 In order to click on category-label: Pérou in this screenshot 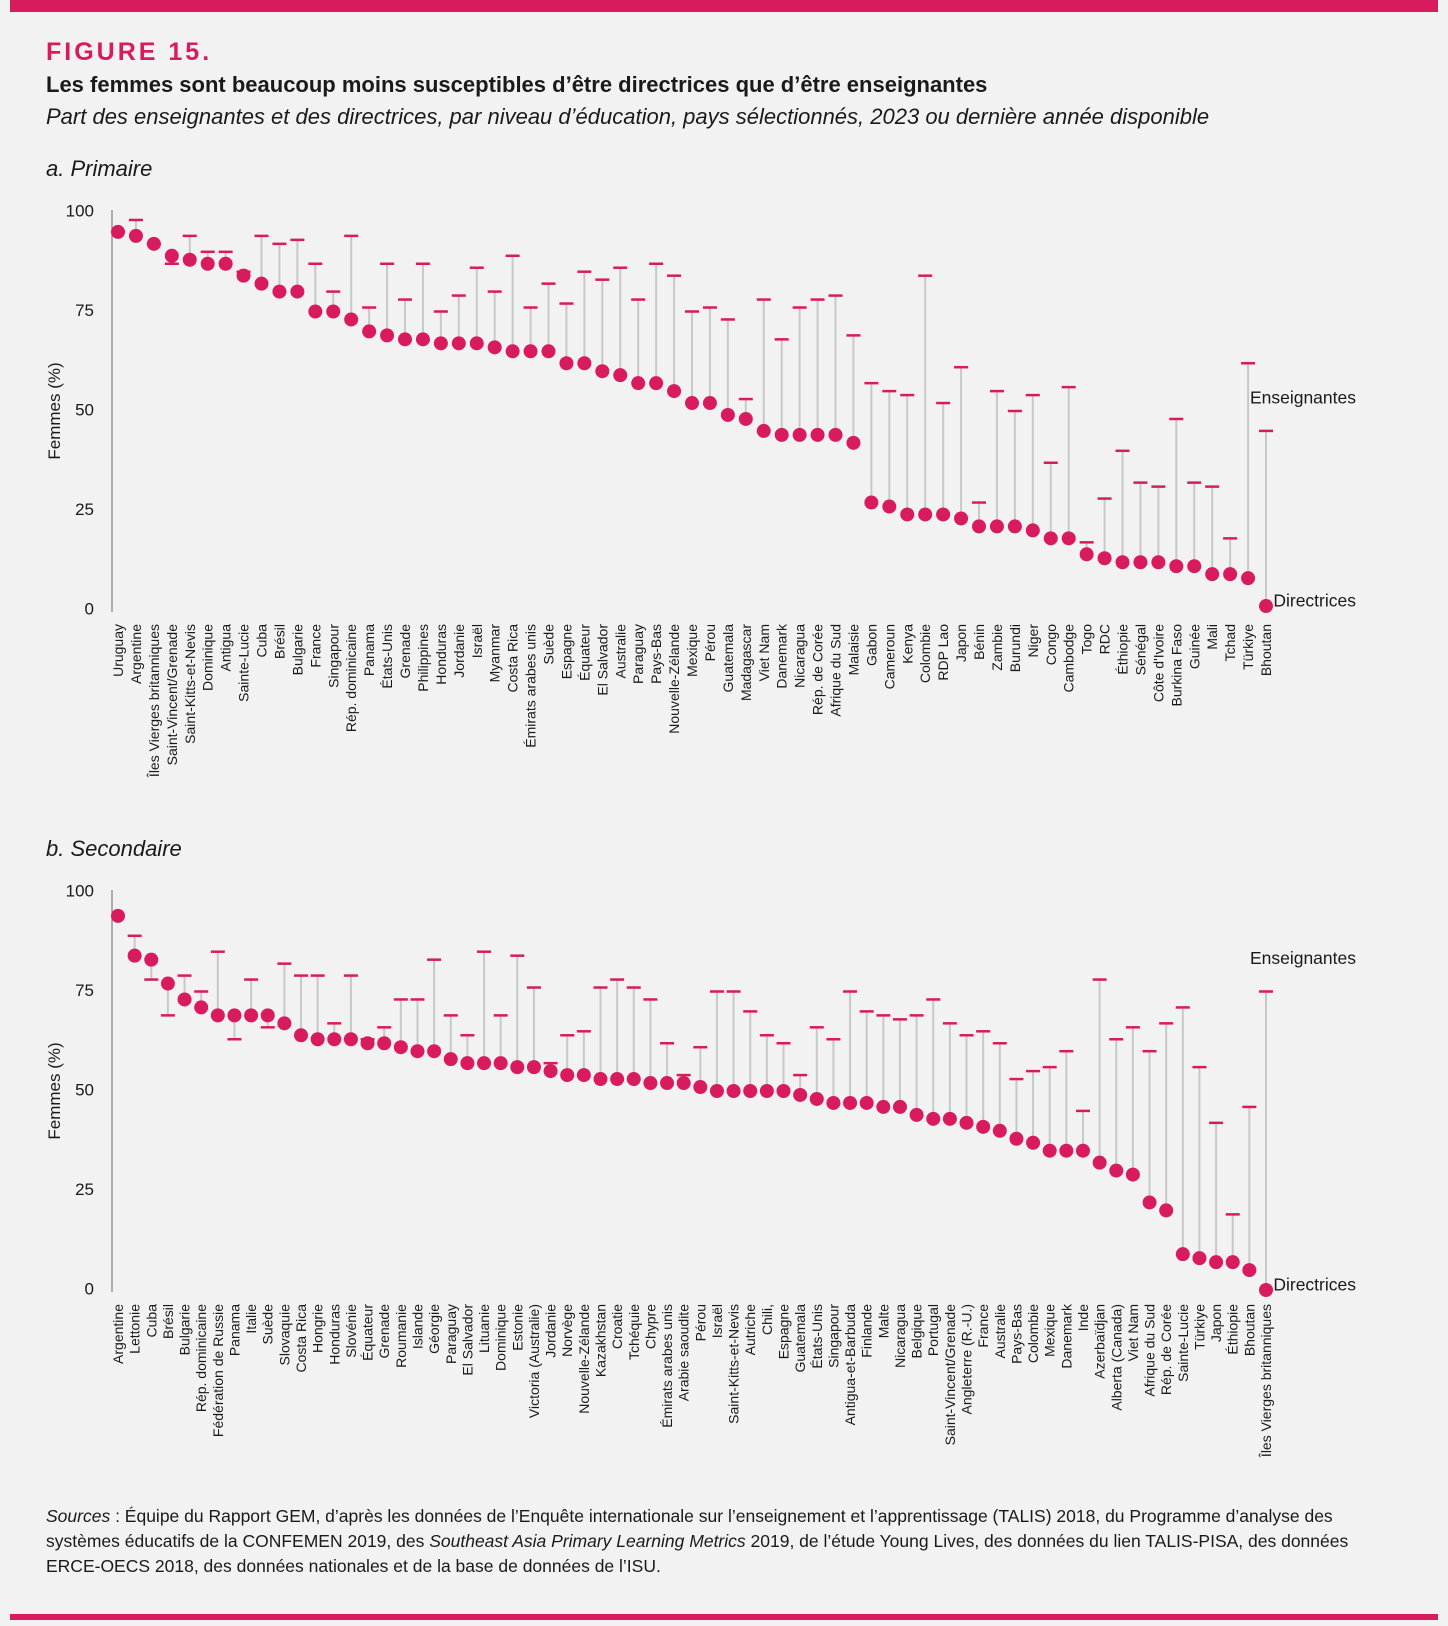, I will do `click(700, 1322)`.